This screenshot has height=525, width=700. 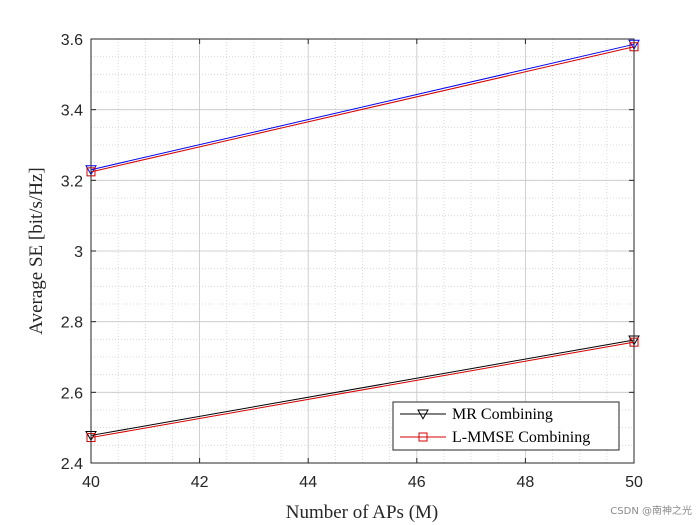 What do you see at coordinates (78, 252) in the screenshot?
I see `y-tick-label: 3` at bounding box center [78, 252].